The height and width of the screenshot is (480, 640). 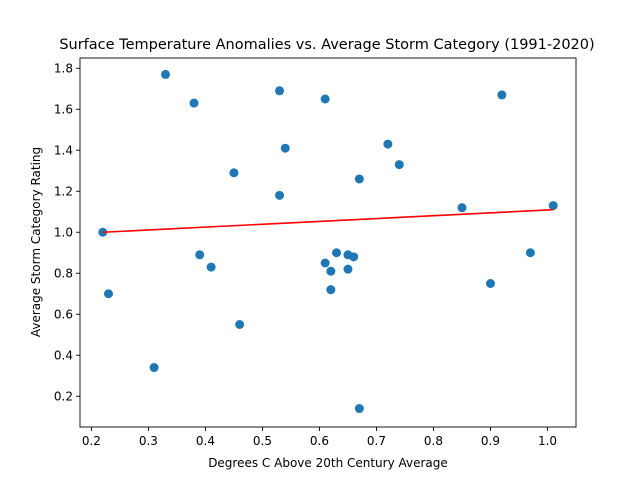 I want to click on y-tick-label: 0.8, so click(x=63, y=273).